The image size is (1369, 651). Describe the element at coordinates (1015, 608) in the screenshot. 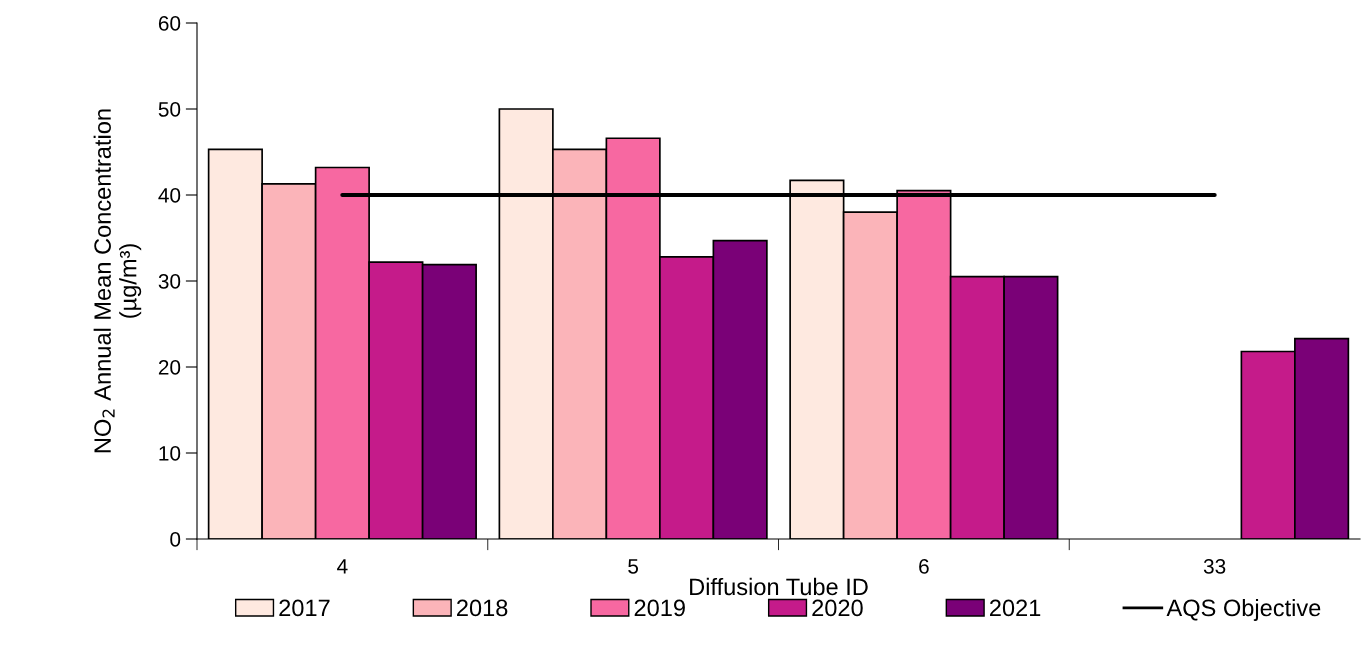

I see `legend-label: 2021` at that location.